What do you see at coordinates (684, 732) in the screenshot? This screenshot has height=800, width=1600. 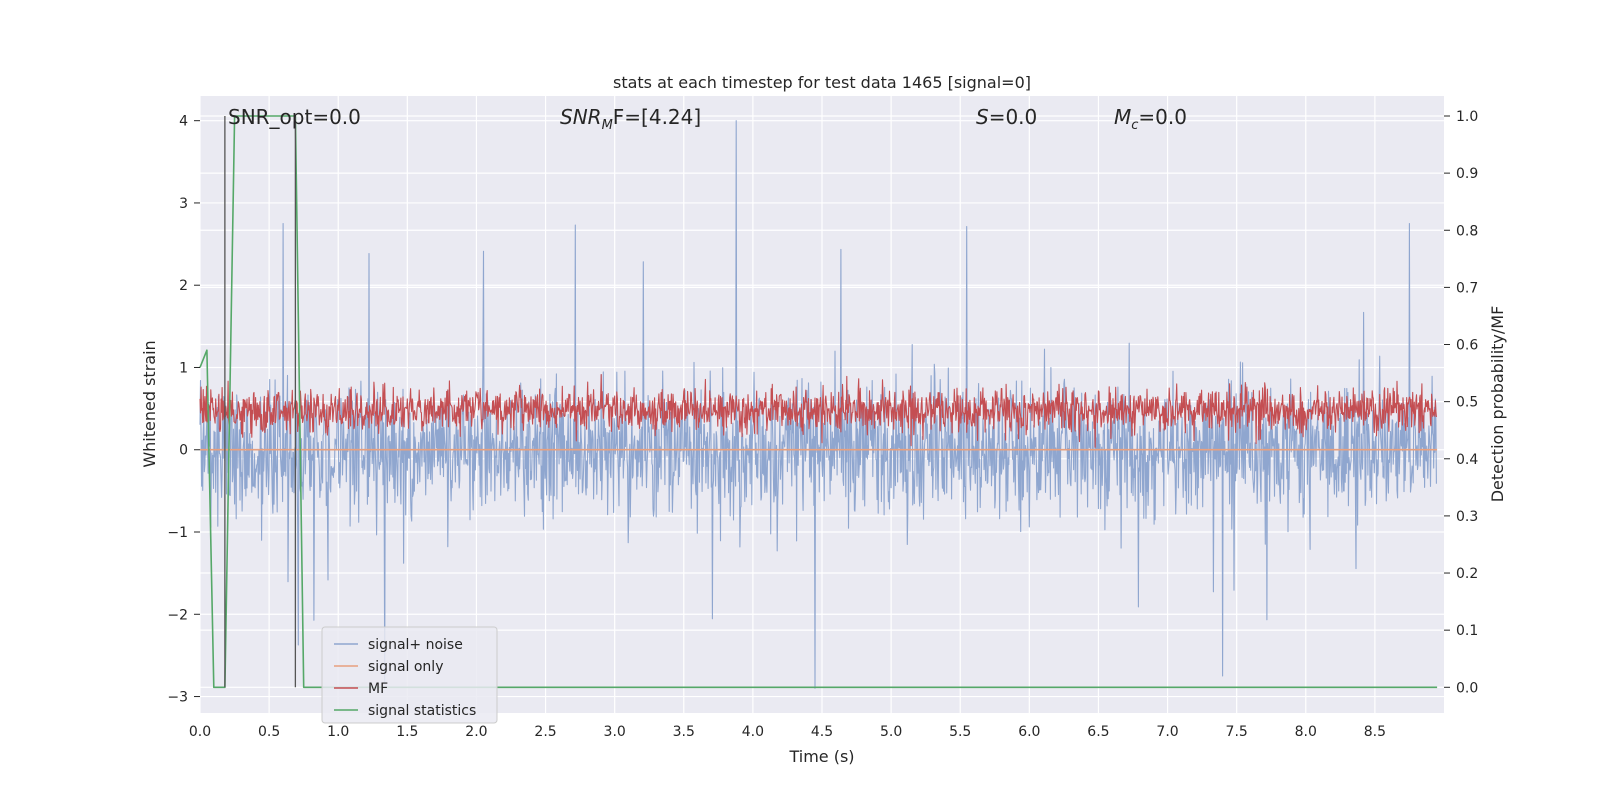 I see `x-tick-label: 3.5` at bounding box center [684, 732].